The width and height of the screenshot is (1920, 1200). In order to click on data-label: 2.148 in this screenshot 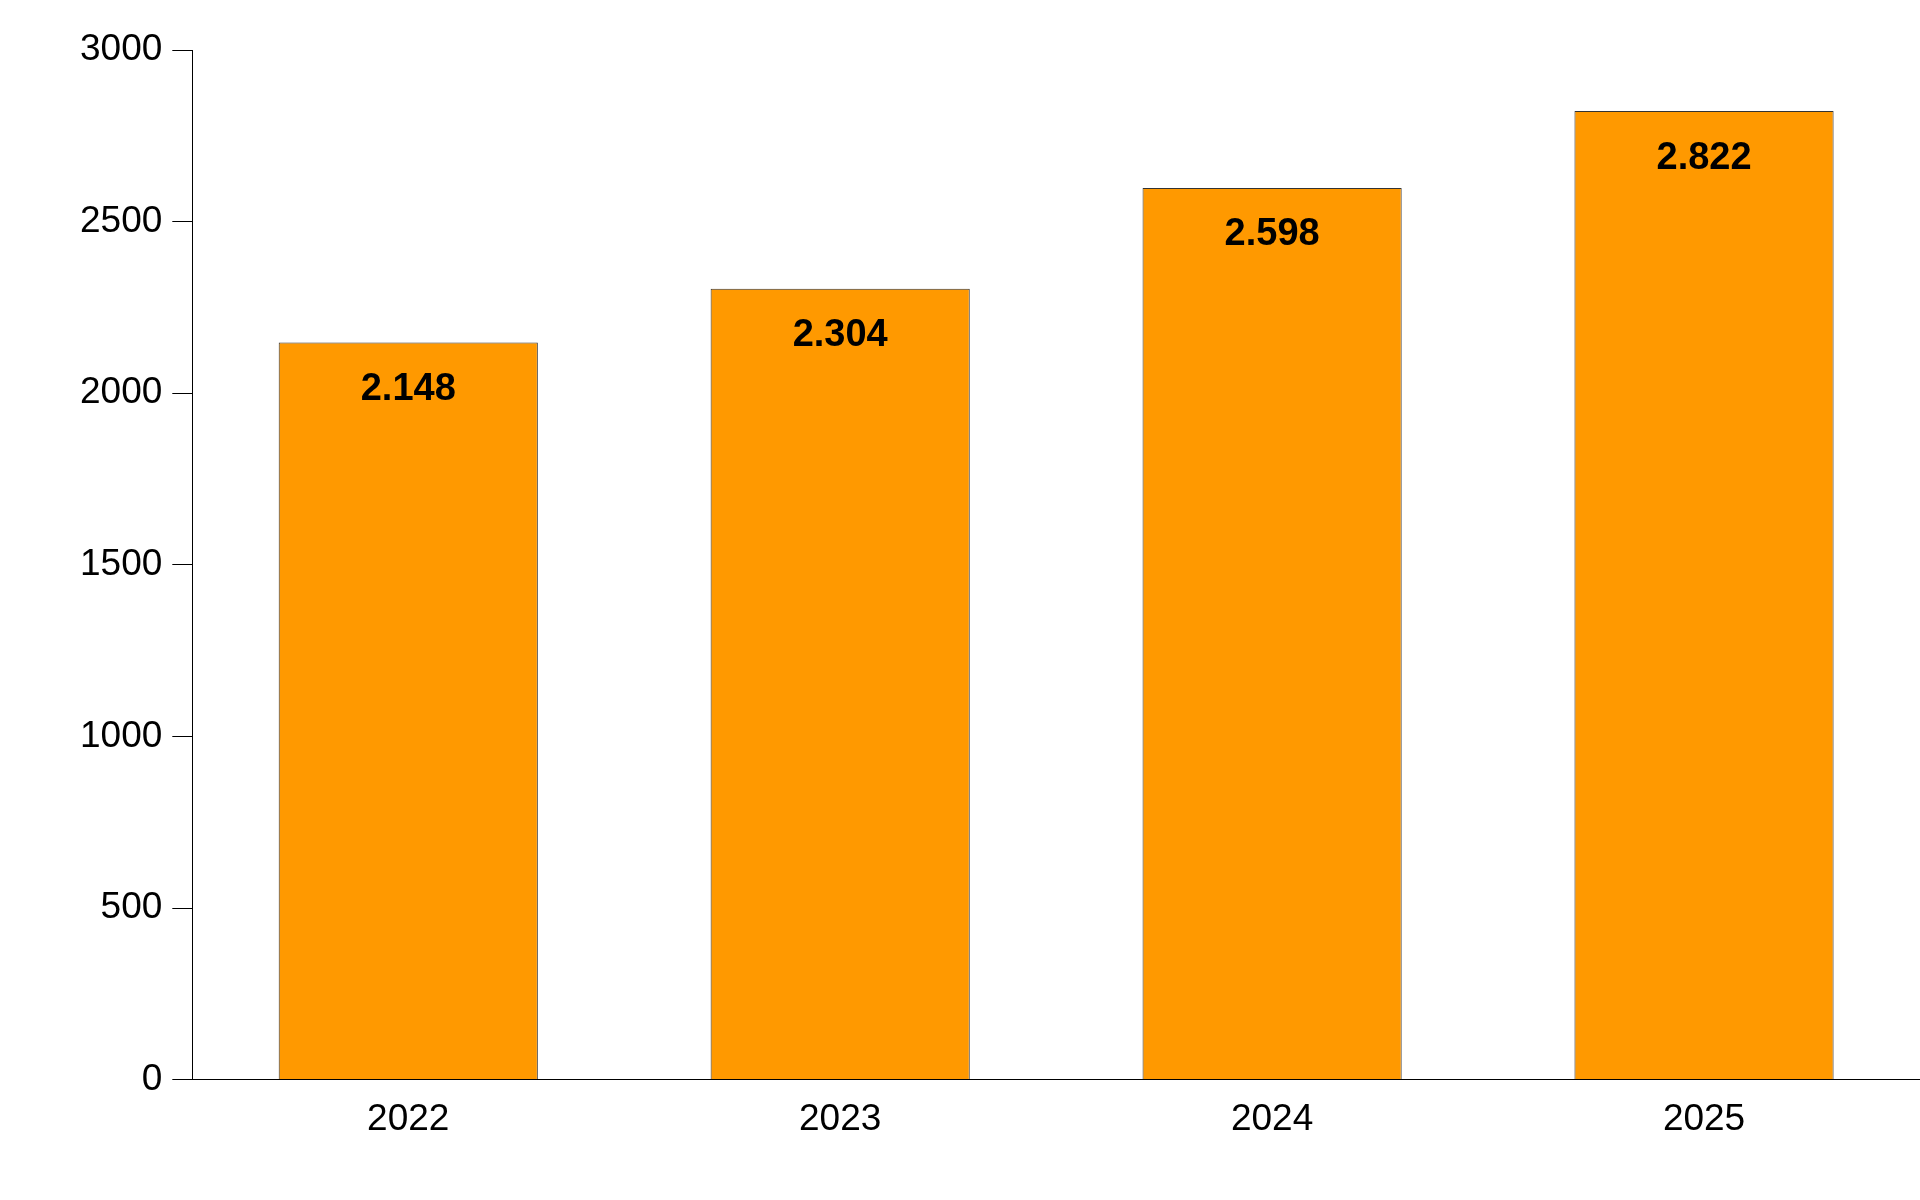, I will do `click(408, 386)`.